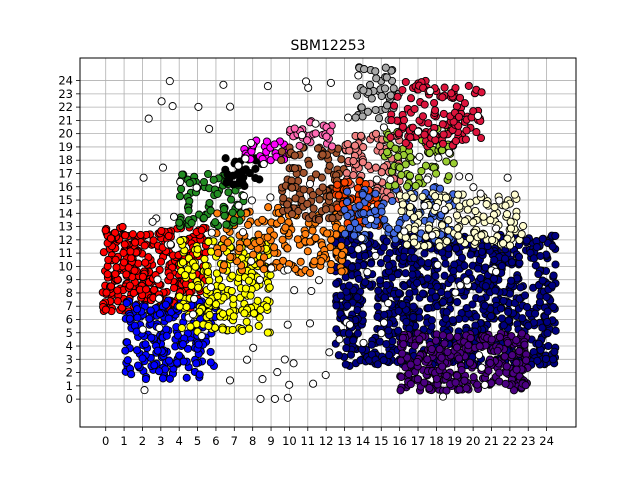  What do you see at coordinates (270, 441) in the screenshot?
I see `x-tick-label: 9` at bounding box center [270, 441].